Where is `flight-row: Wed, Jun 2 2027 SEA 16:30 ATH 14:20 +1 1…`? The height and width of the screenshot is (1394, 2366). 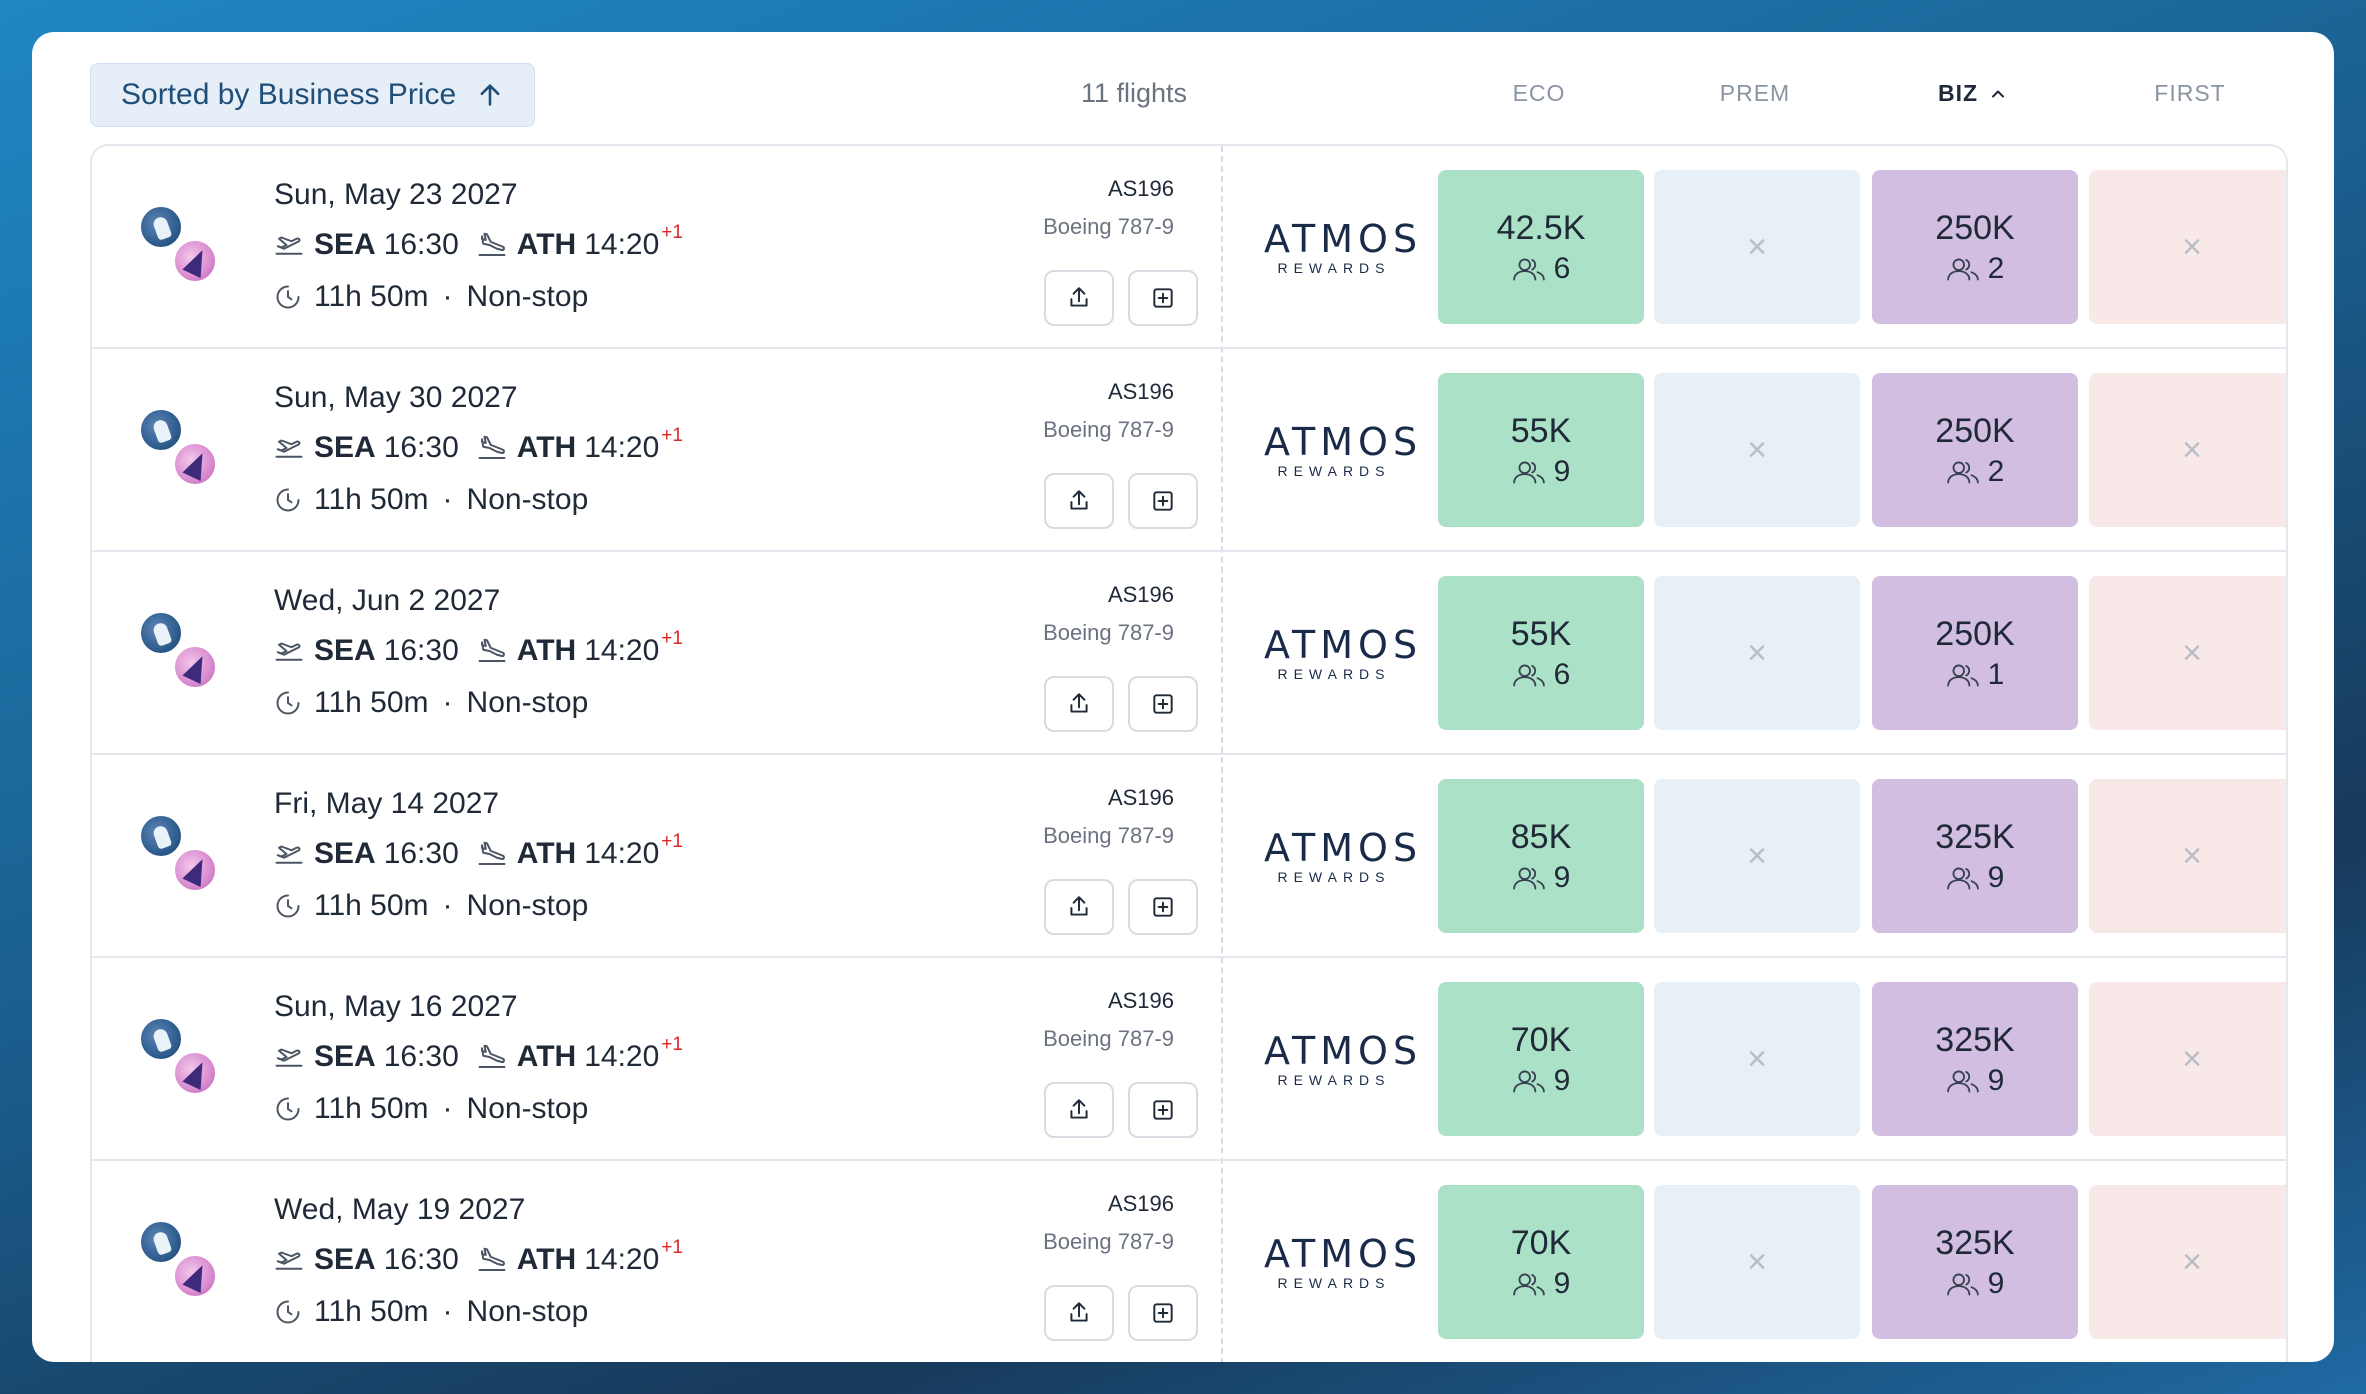 flight-row: Wed, Jun 2 2027 SEA 16:30 ATH 14:20 +1 1… is located at coordinates (1189, 653).